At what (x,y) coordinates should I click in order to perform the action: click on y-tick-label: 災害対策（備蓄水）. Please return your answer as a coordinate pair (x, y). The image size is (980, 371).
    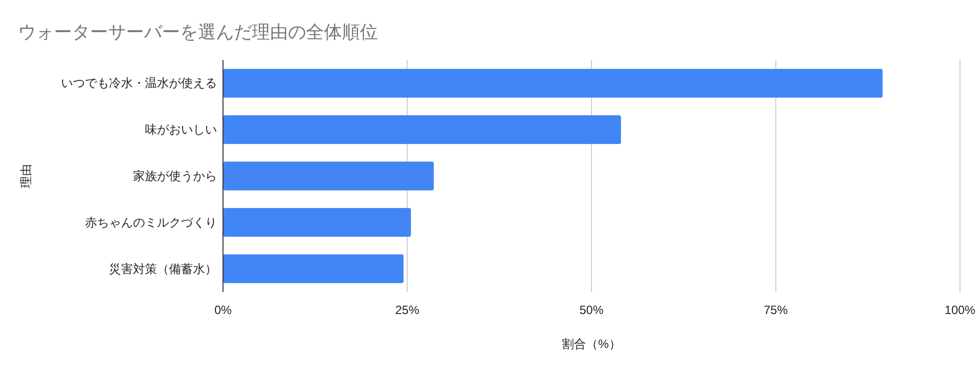
    Looking at the image, I should click on (163, 269).